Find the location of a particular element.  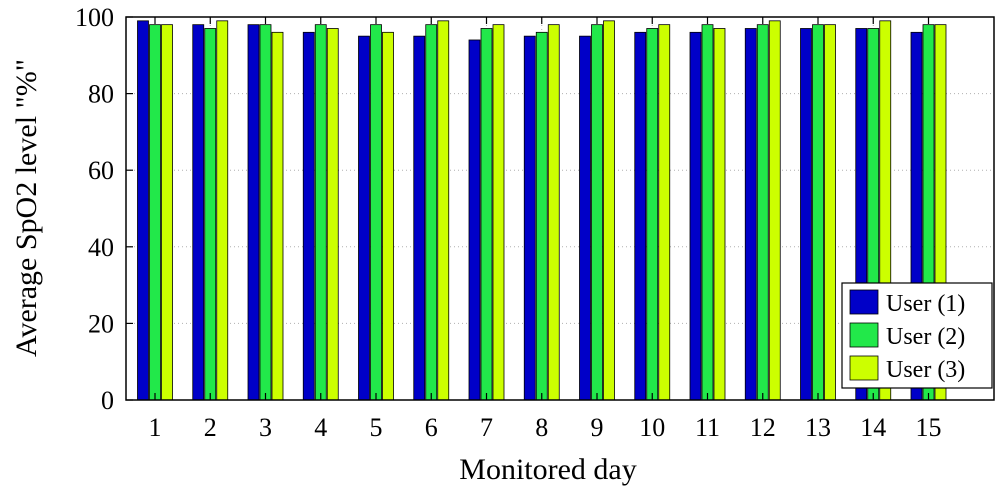

x-tick-label: 13 is located at coordinates (818, 427).